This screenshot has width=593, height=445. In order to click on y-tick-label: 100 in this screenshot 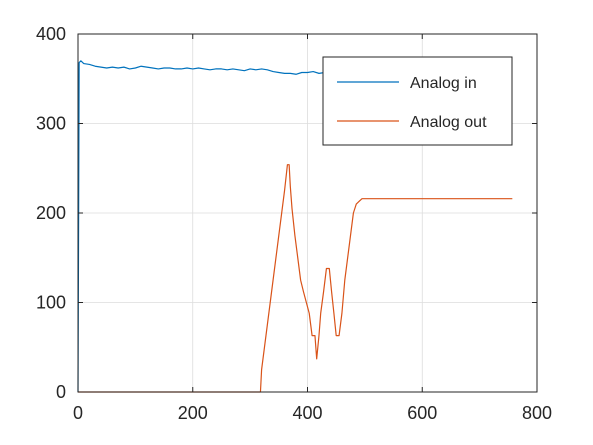, I will do `click(51, 303)`.